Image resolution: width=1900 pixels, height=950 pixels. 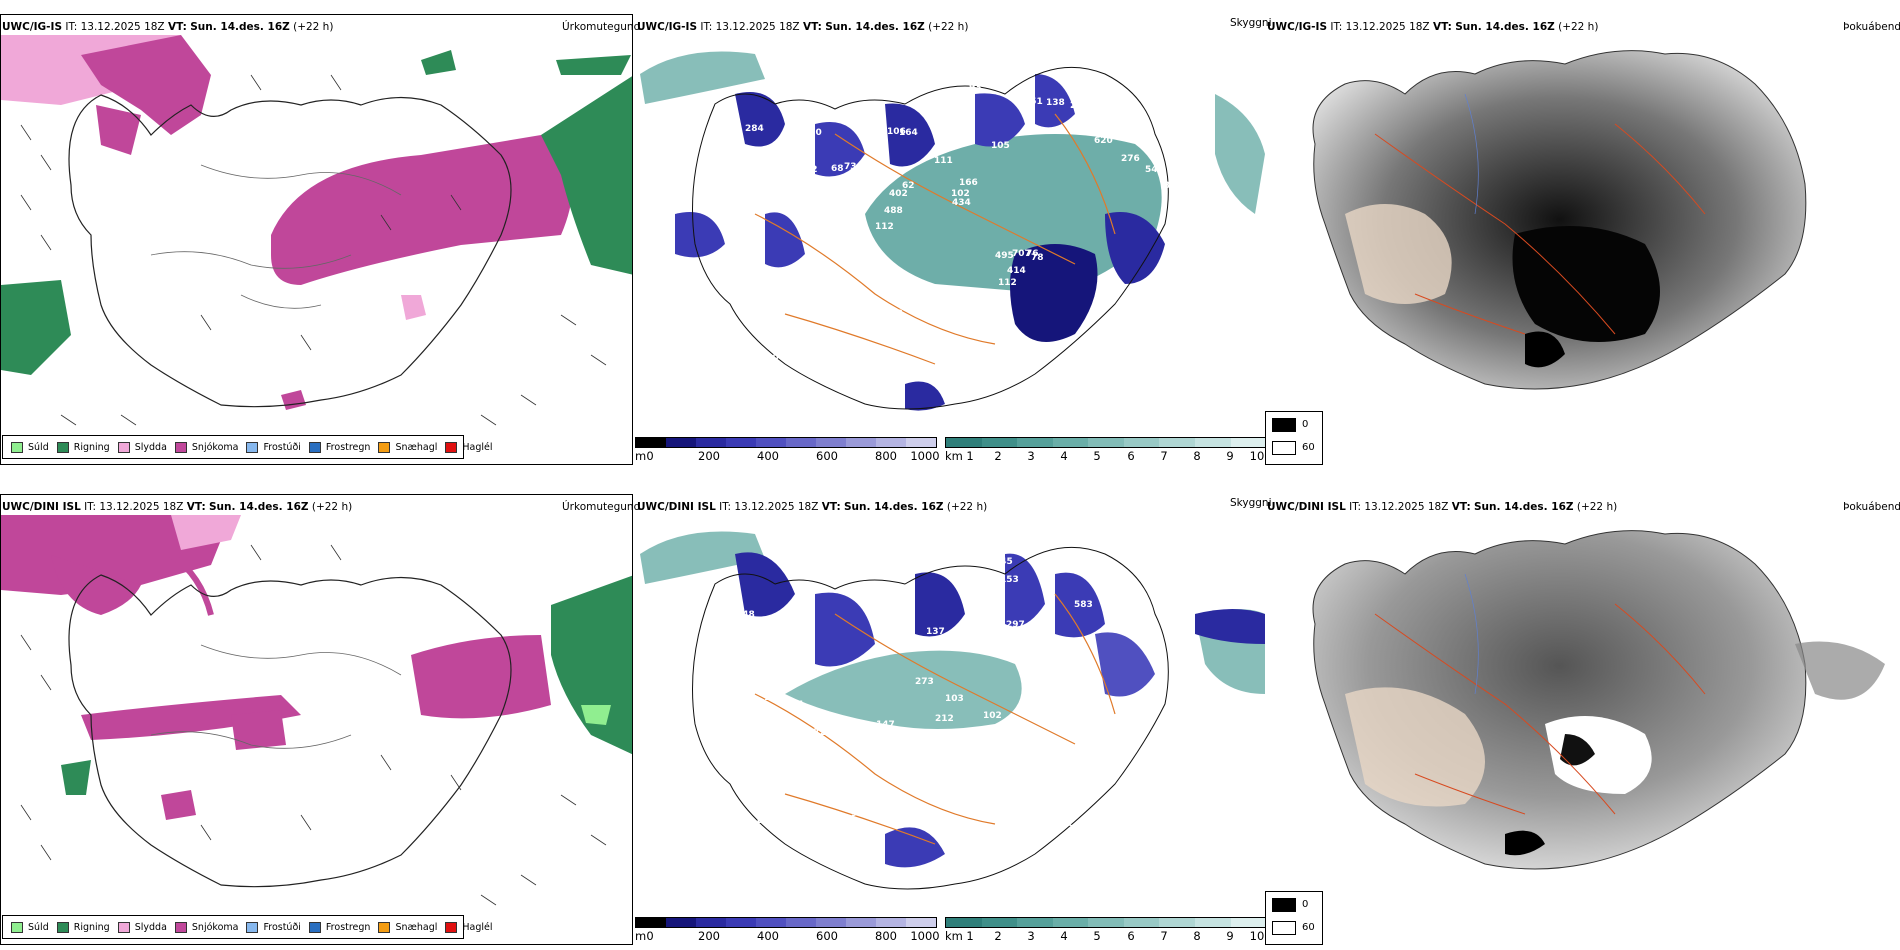 I want to click on cloud-base-label: 200, so click(x=1103, y=852).